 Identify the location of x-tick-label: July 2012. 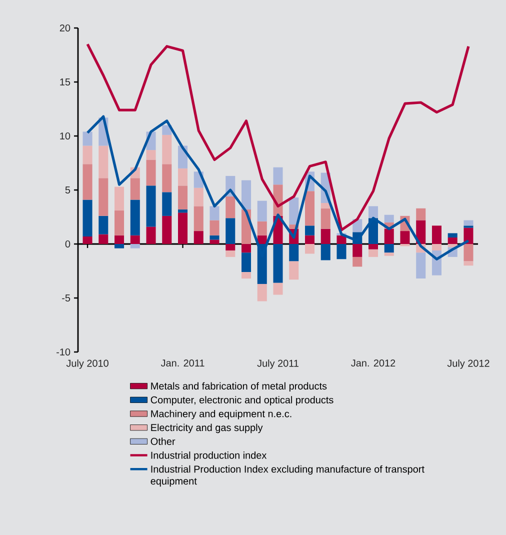
(468, 364).